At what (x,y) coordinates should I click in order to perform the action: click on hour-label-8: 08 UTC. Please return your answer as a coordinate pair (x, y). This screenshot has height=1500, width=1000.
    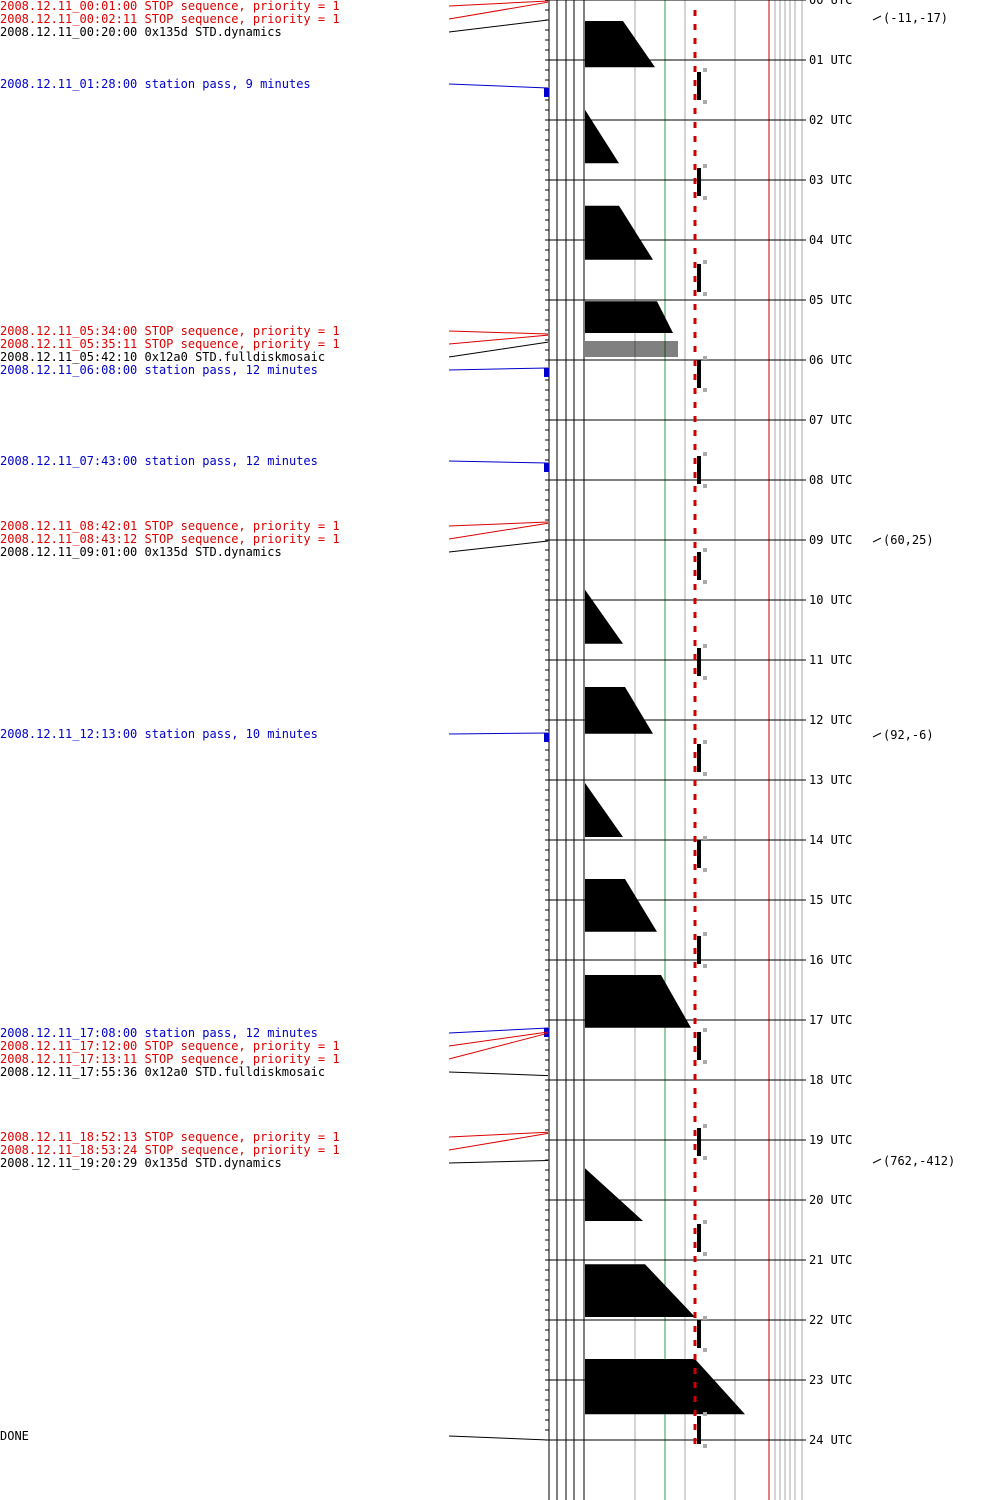
    Looking at the image, I should click on (830, 480).